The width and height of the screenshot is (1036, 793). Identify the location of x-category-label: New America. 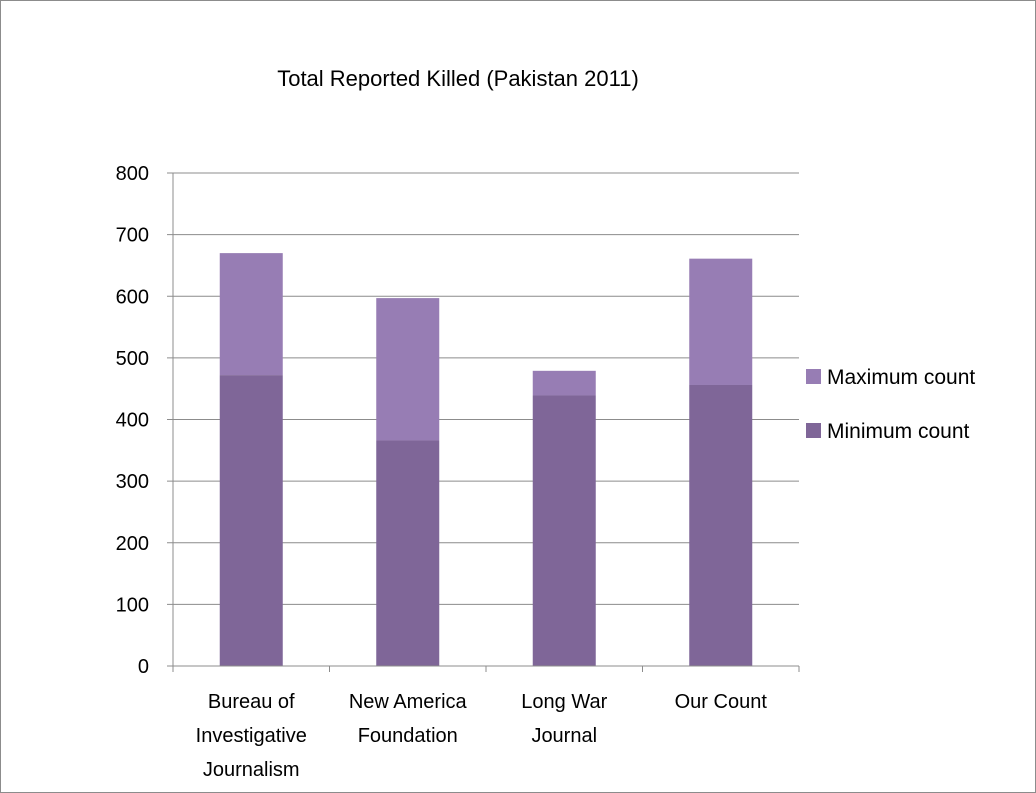
(408, 702).